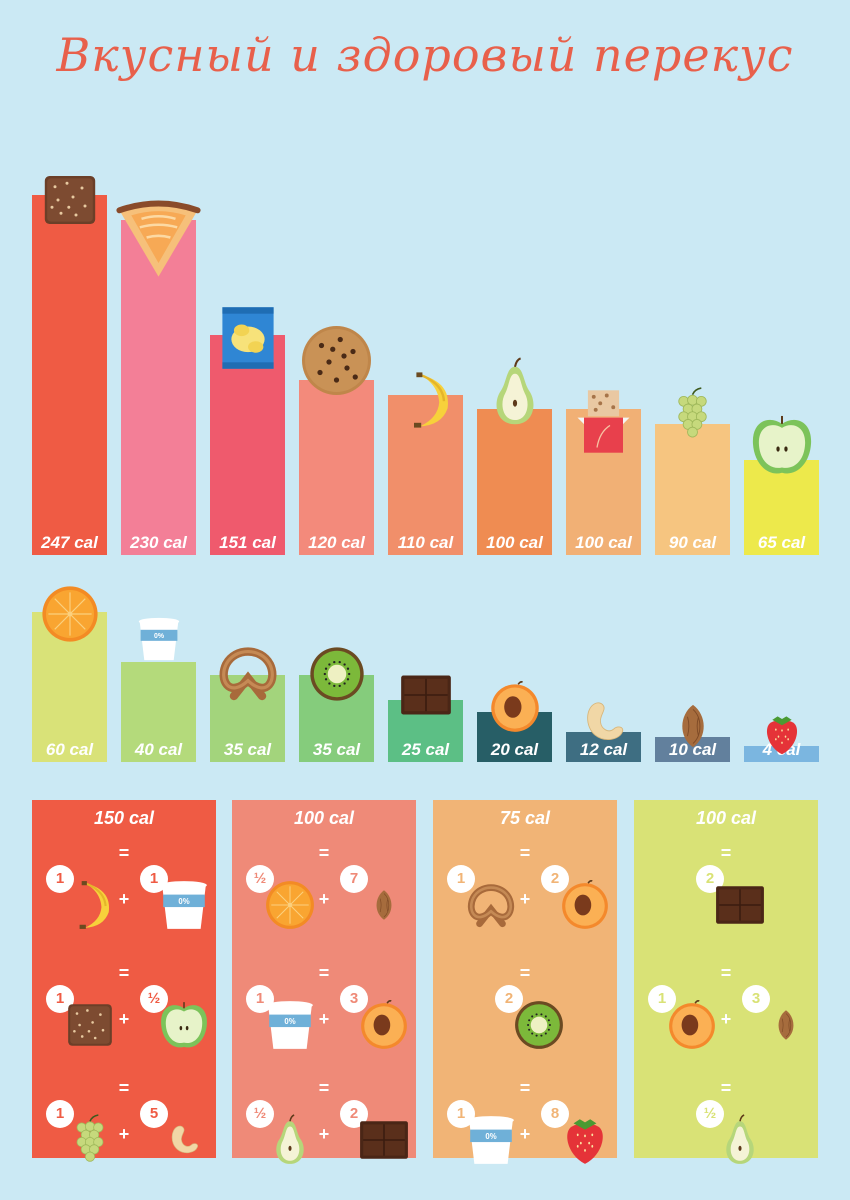 Image resolution: width=850 pixels, height=1200 pixels. What do you see at coordinates (158, 387) in the screenshot?
I see `bar-pie-slice: 230 cal` at bounding box center [158, 387].